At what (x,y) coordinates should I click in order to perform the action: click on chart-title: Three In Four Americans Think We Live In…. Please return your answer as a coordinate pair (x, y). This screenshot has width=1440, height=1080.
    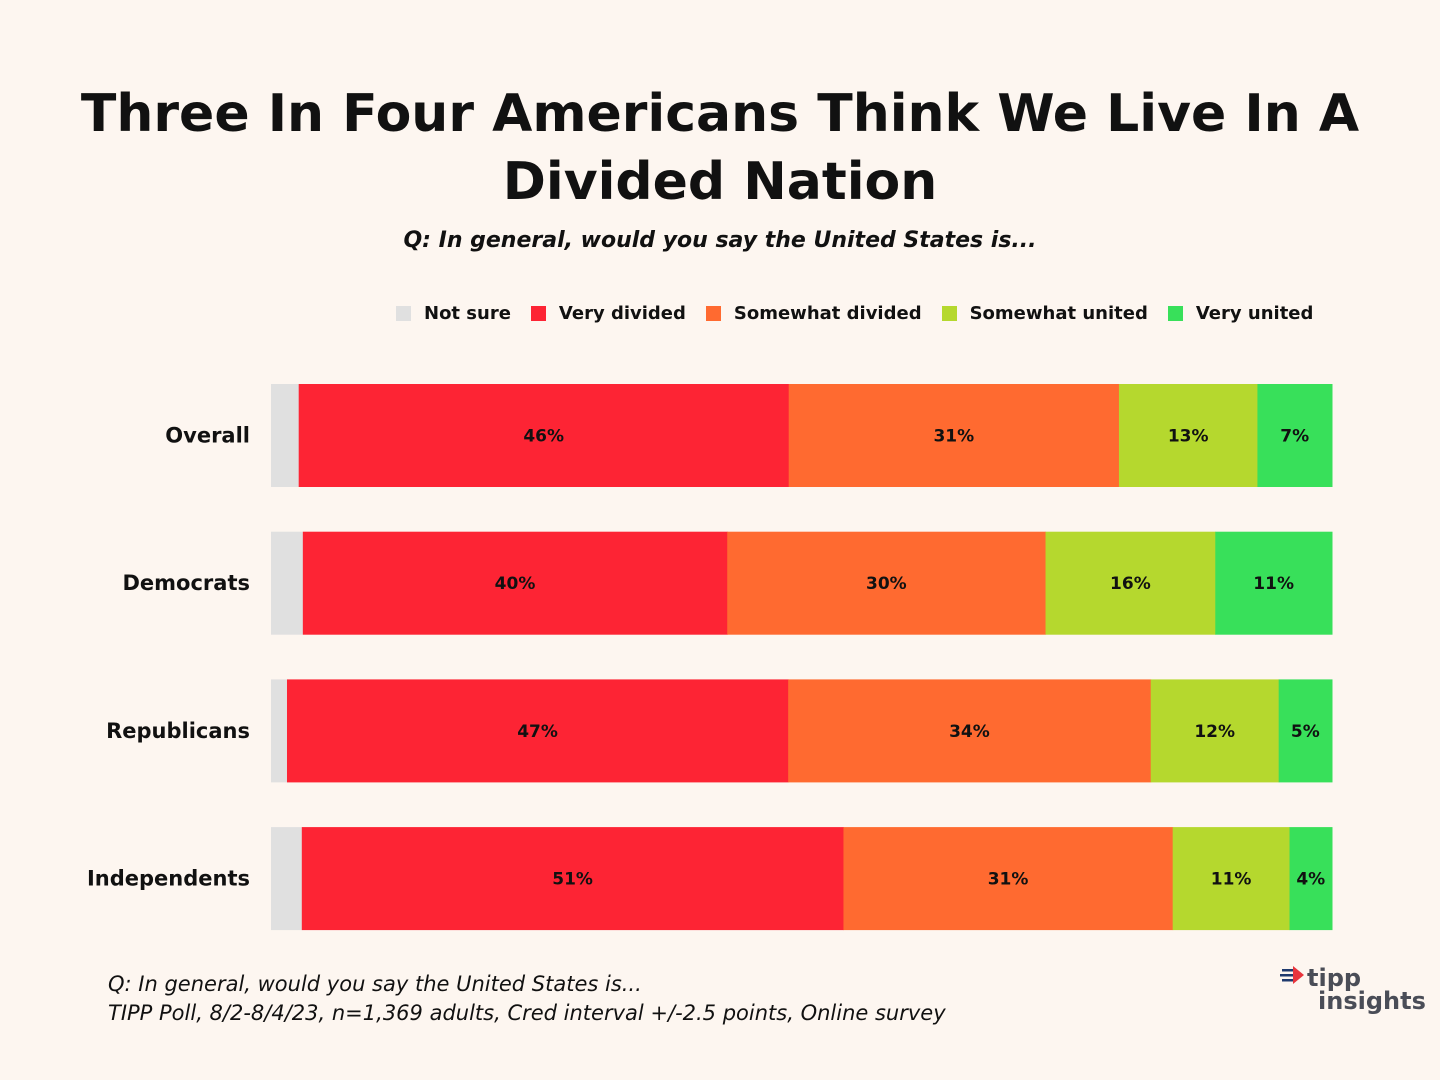
    Looking at the image, I should click on (720, 148).